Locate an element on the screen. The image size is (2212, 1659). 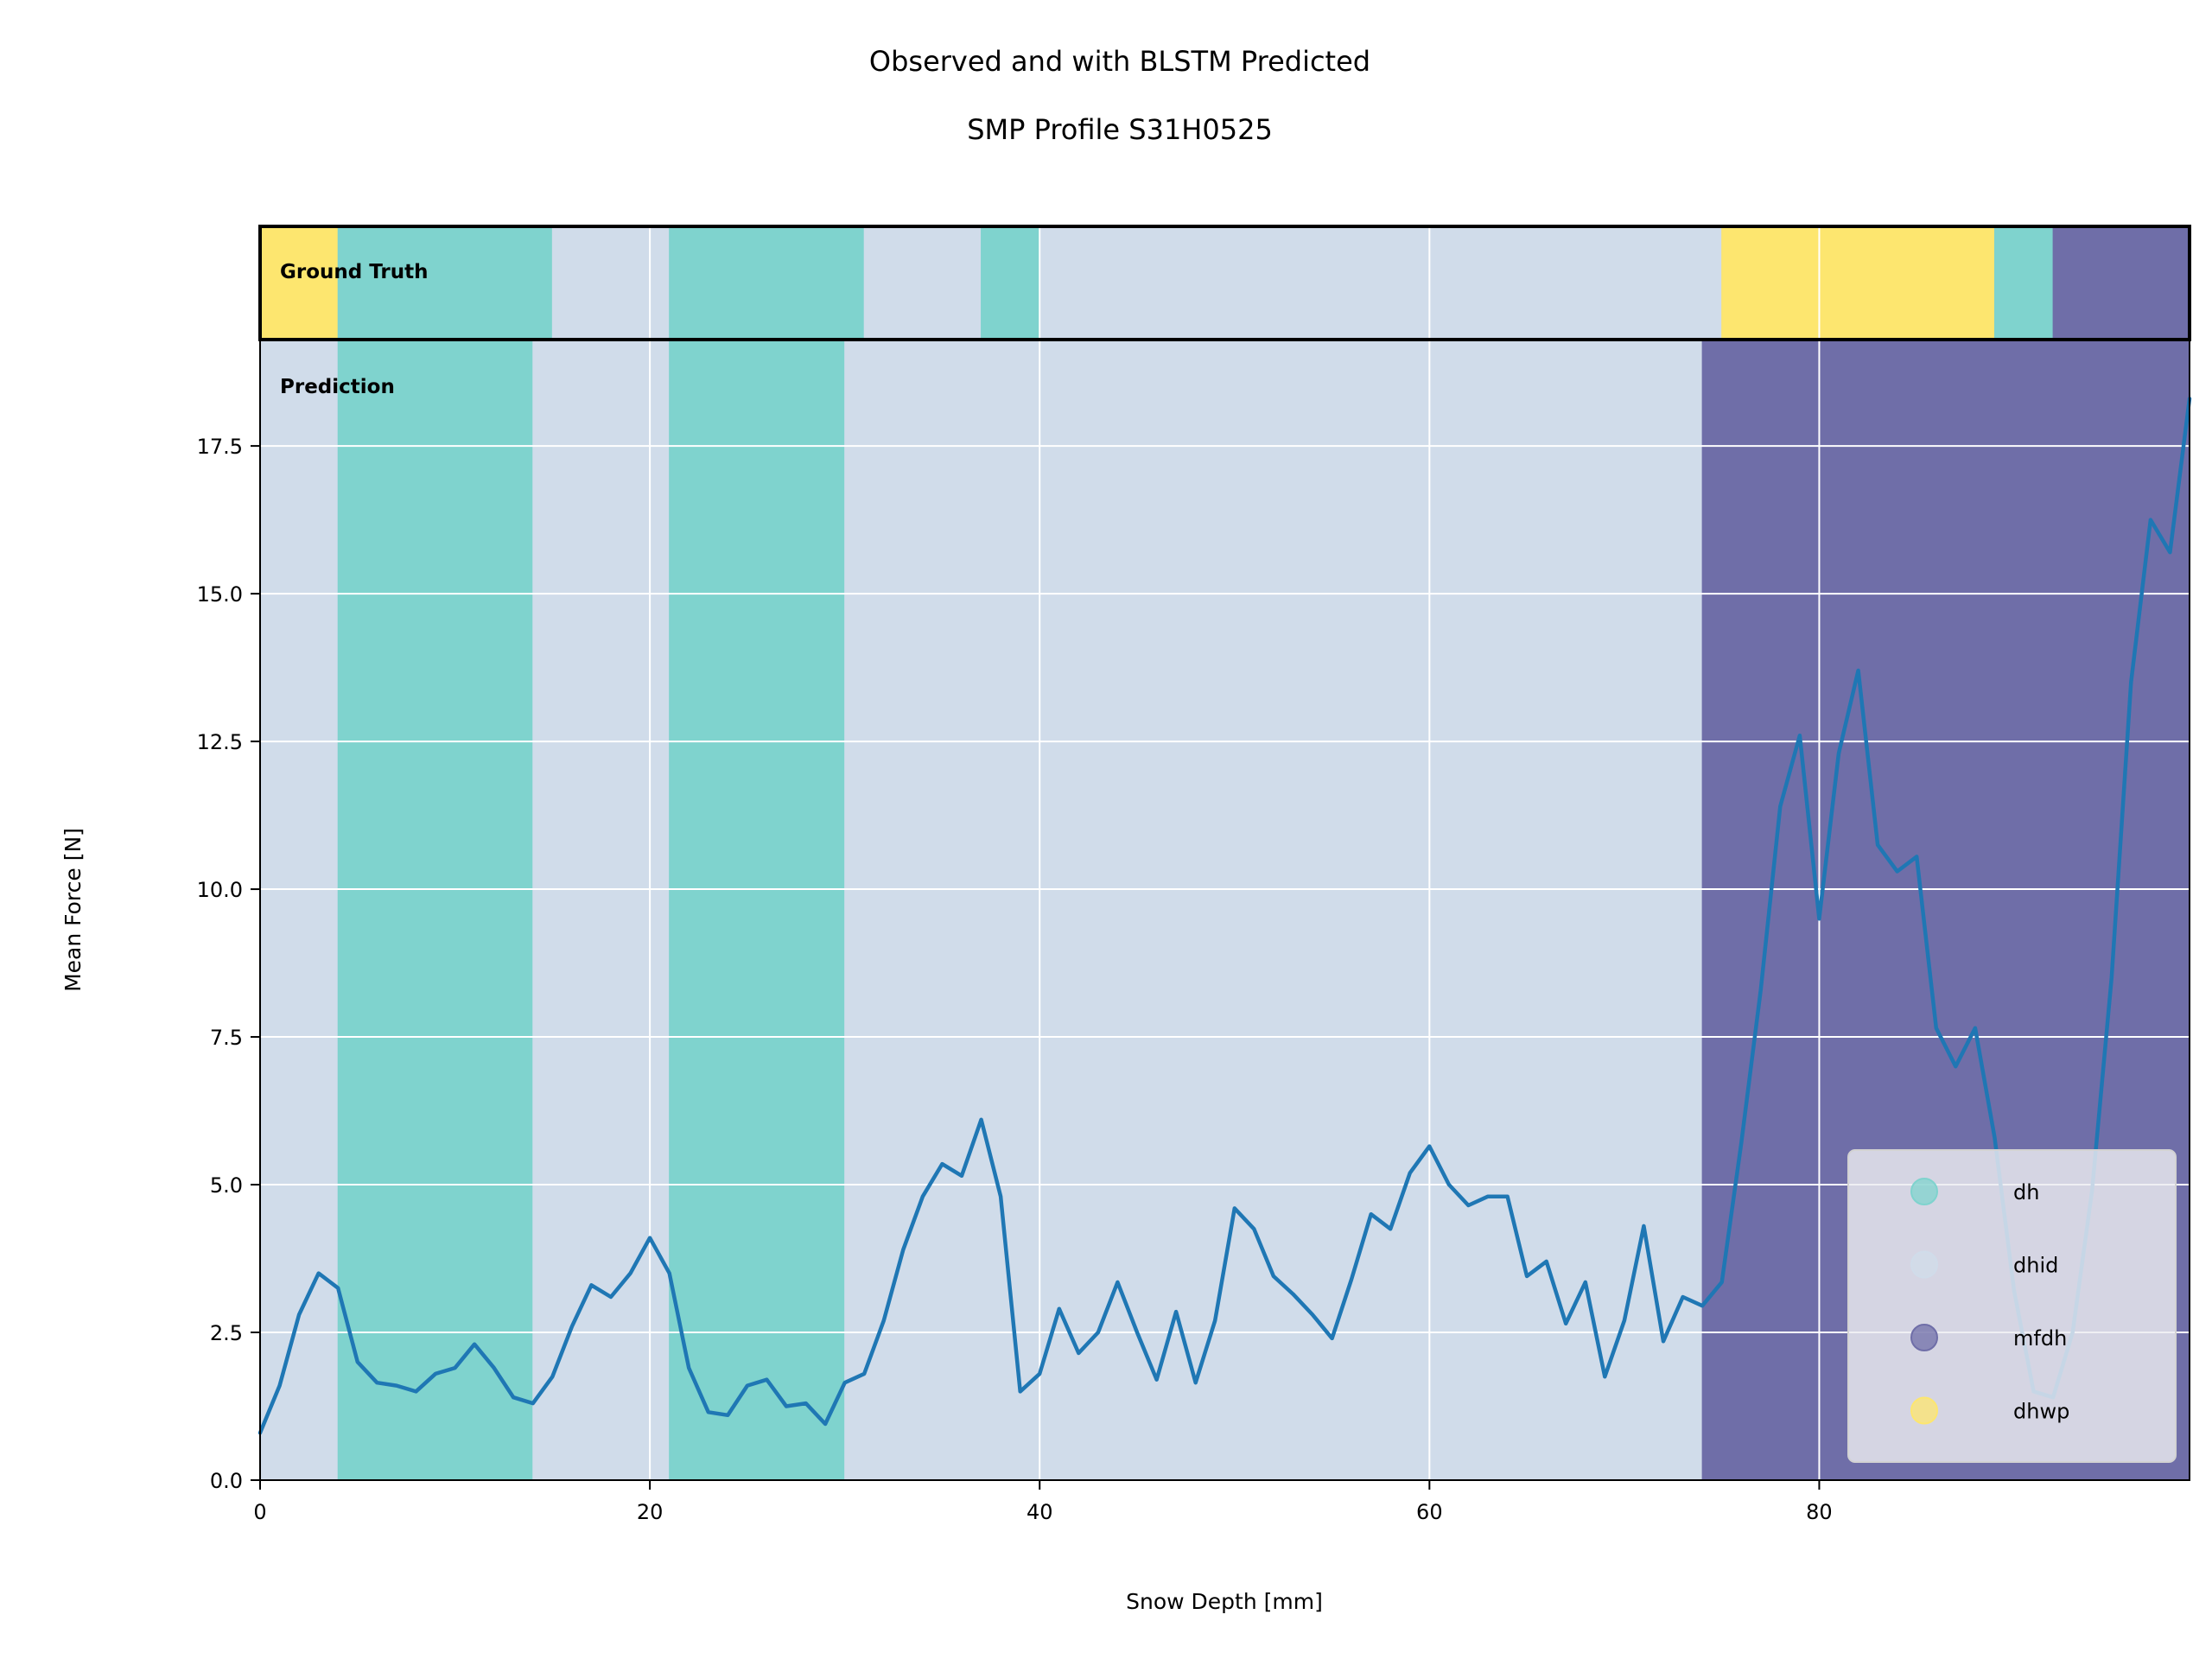
y-tick-label: 12.5 is located at coordinates (220, 742).